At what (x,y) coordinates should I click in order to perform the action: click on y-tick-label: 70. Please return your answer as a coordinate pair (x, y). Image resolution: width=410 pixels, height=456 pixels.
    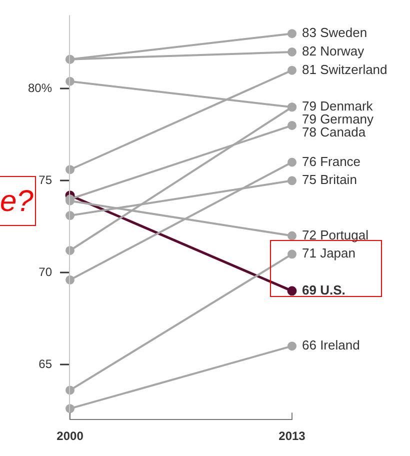
    Looking at the image, I should click on (45, 271).